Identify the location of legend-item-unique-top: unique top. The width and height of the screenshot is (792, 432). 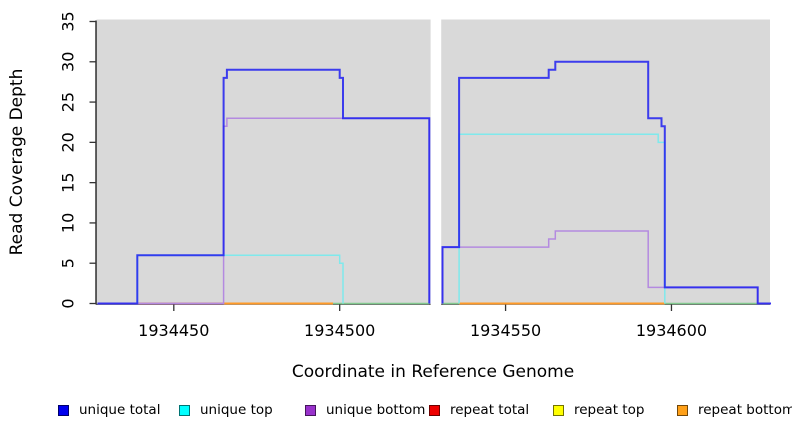
(226, 410).